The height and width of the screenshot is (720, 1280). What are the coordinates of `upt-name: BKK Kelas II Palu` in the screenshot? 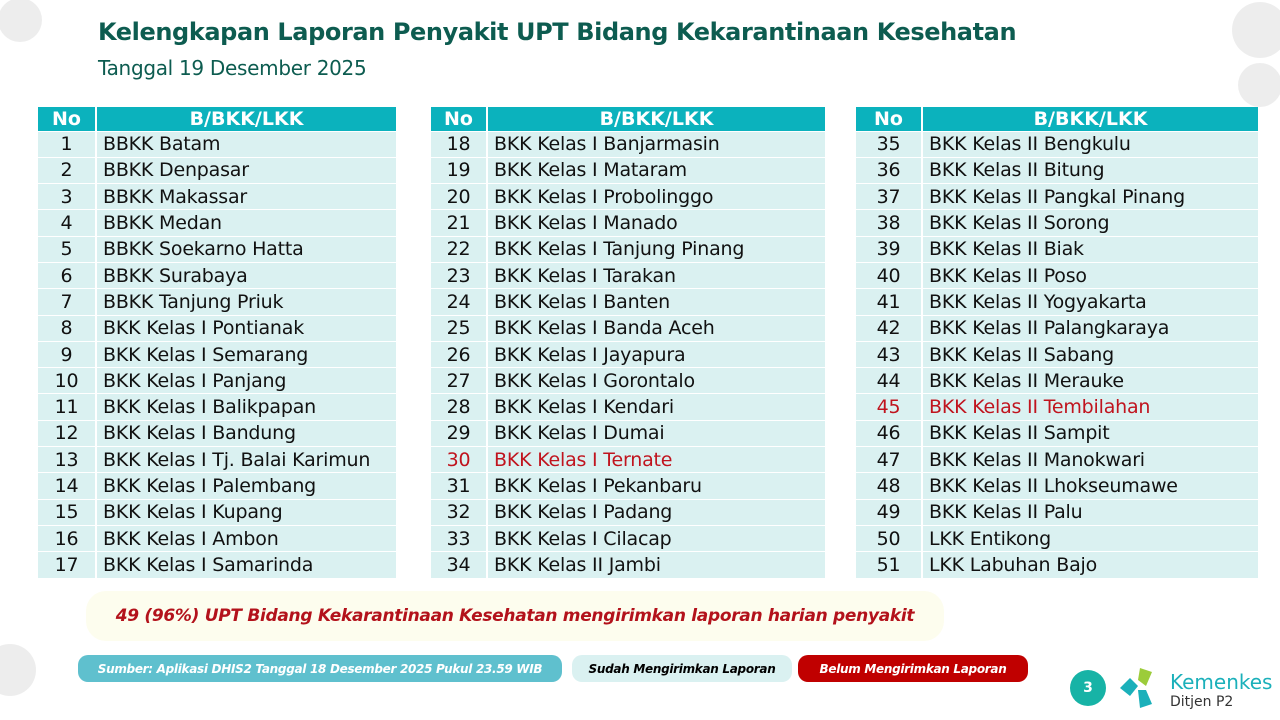 It's located at (1091, 512).